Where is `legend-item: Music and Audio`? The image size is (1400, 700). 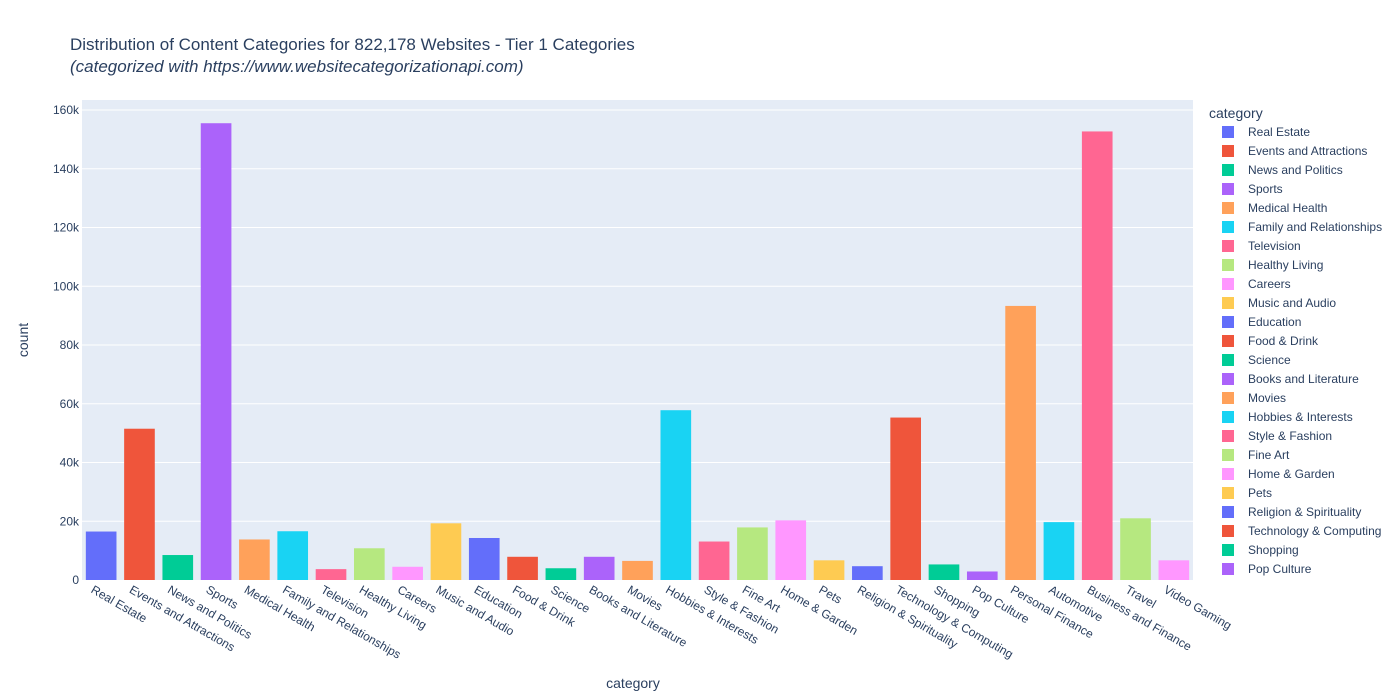
legend-item: Music and Audio is located at coordinates (1279, 303).